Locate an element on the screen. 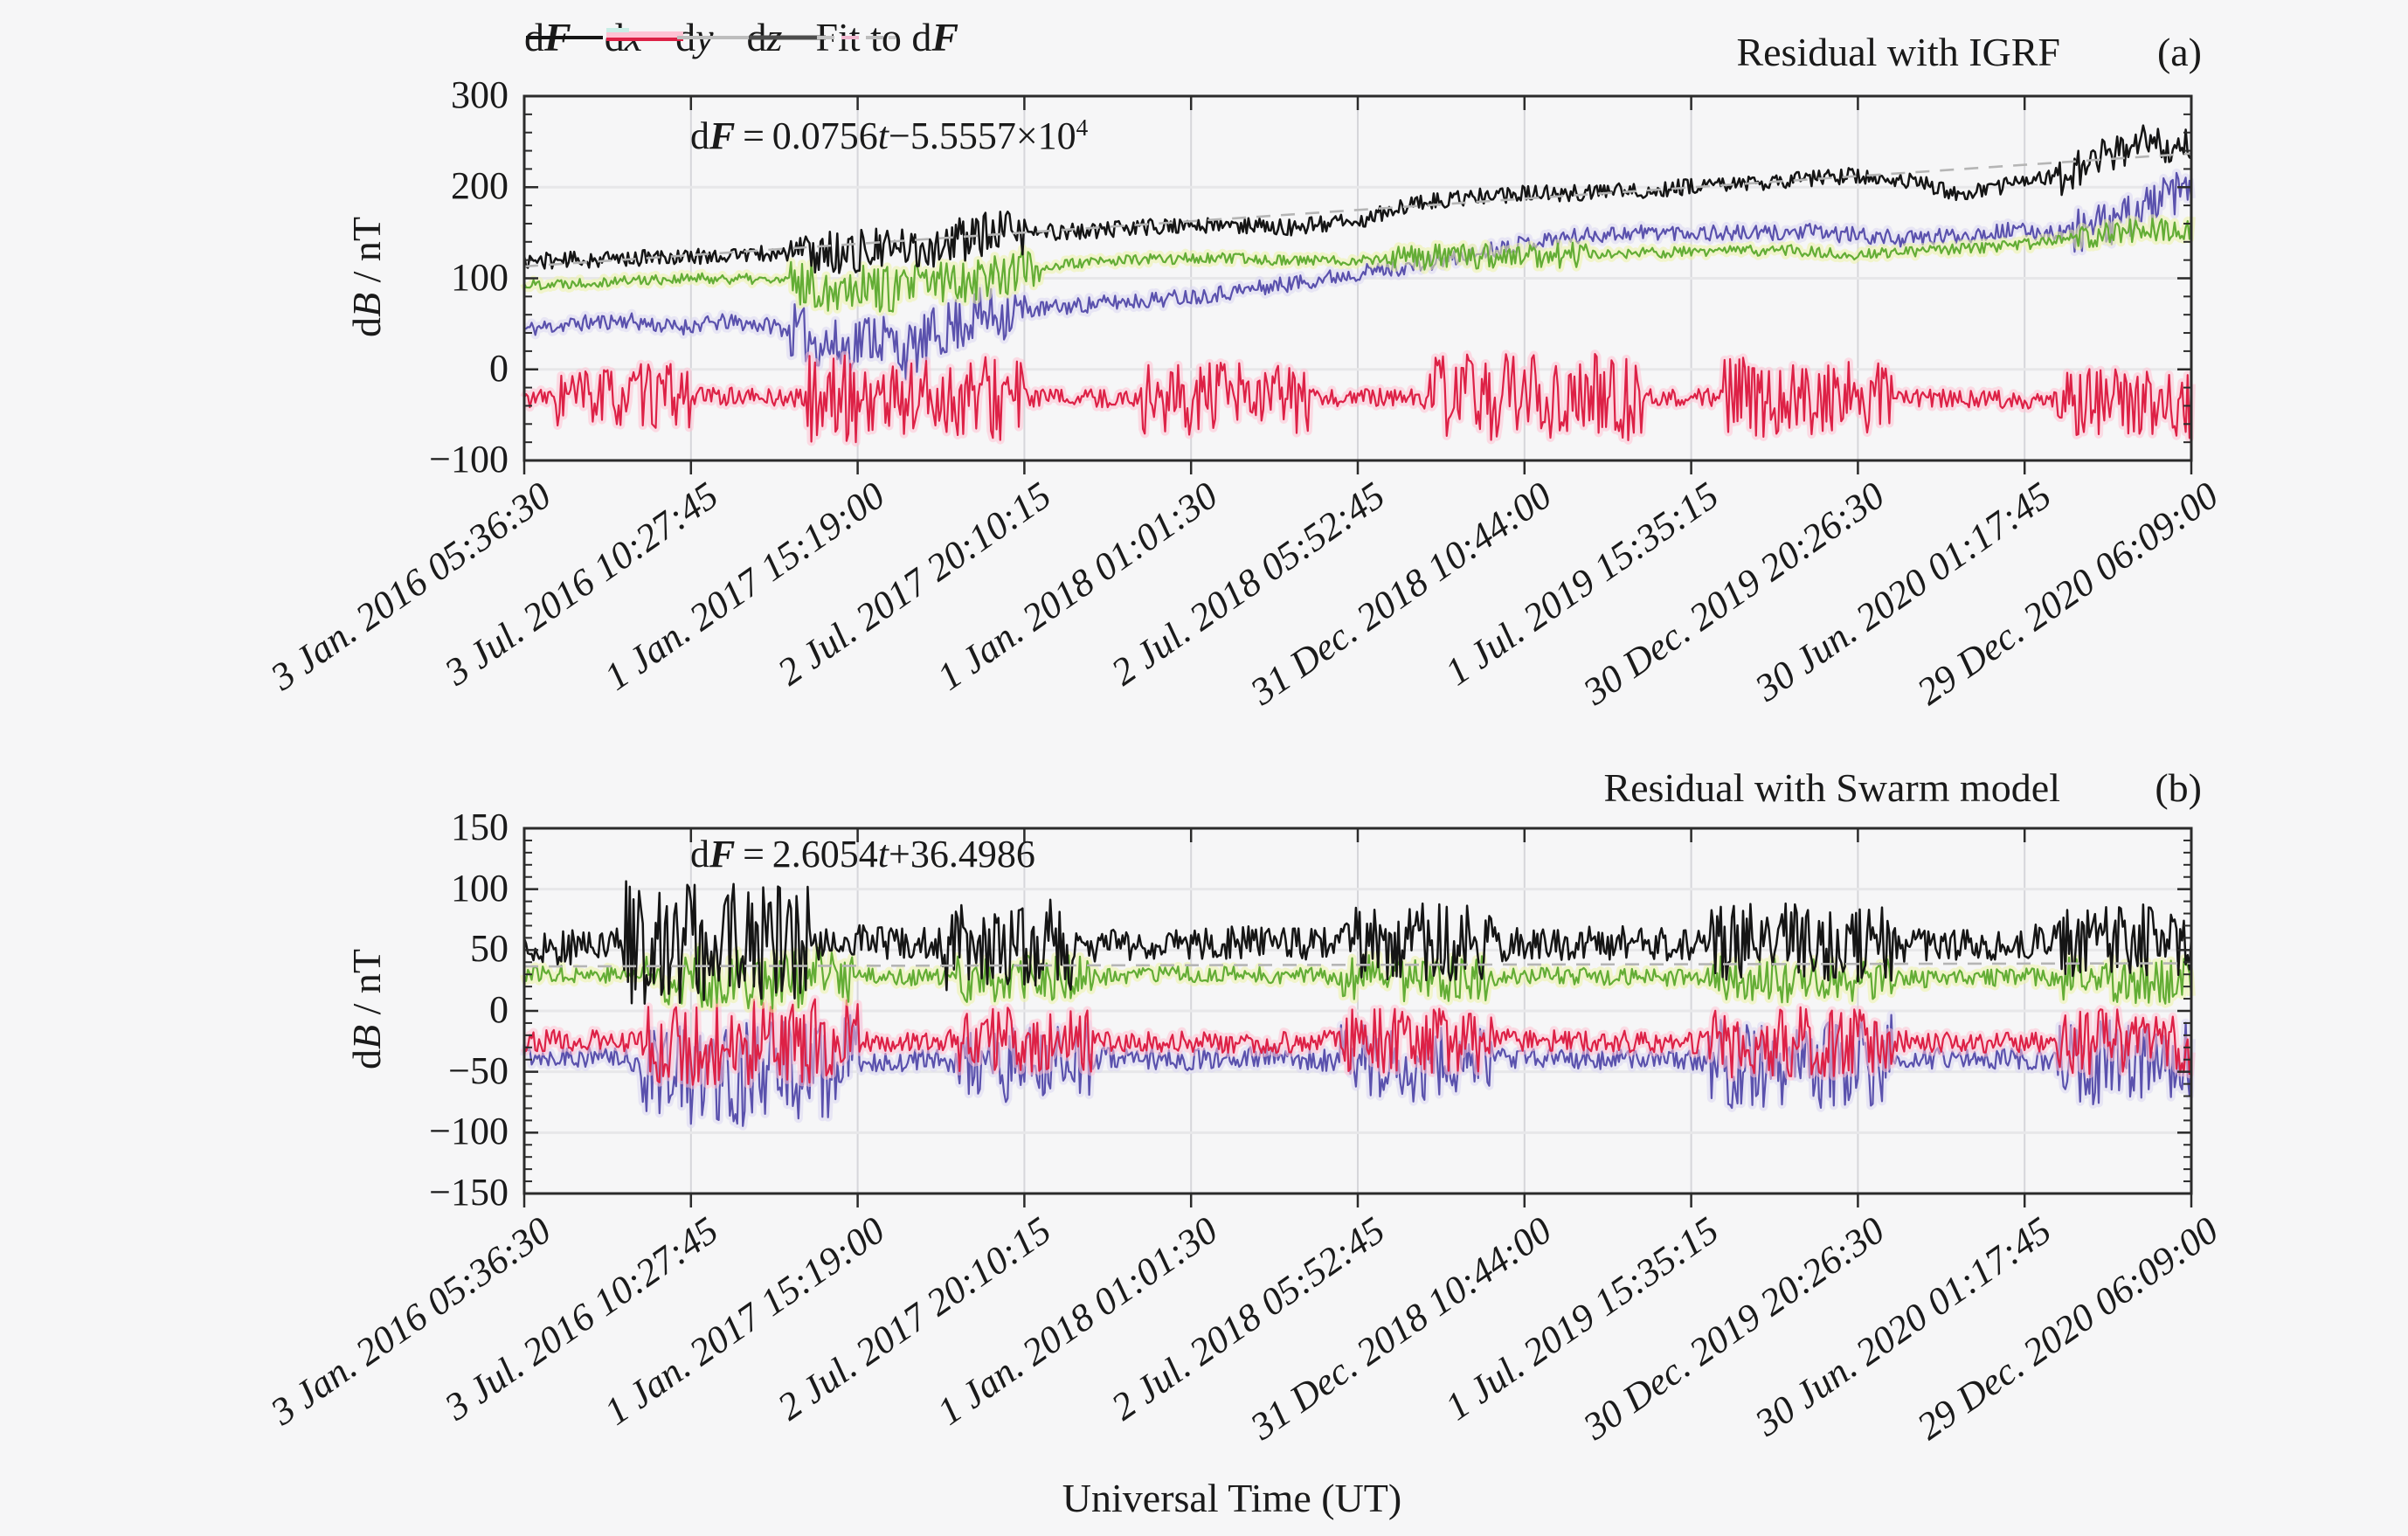 The width and height of the screenshot is (2408, 1536). legend: dFdxdydzFit to dF is located at coordinates (741, 37).